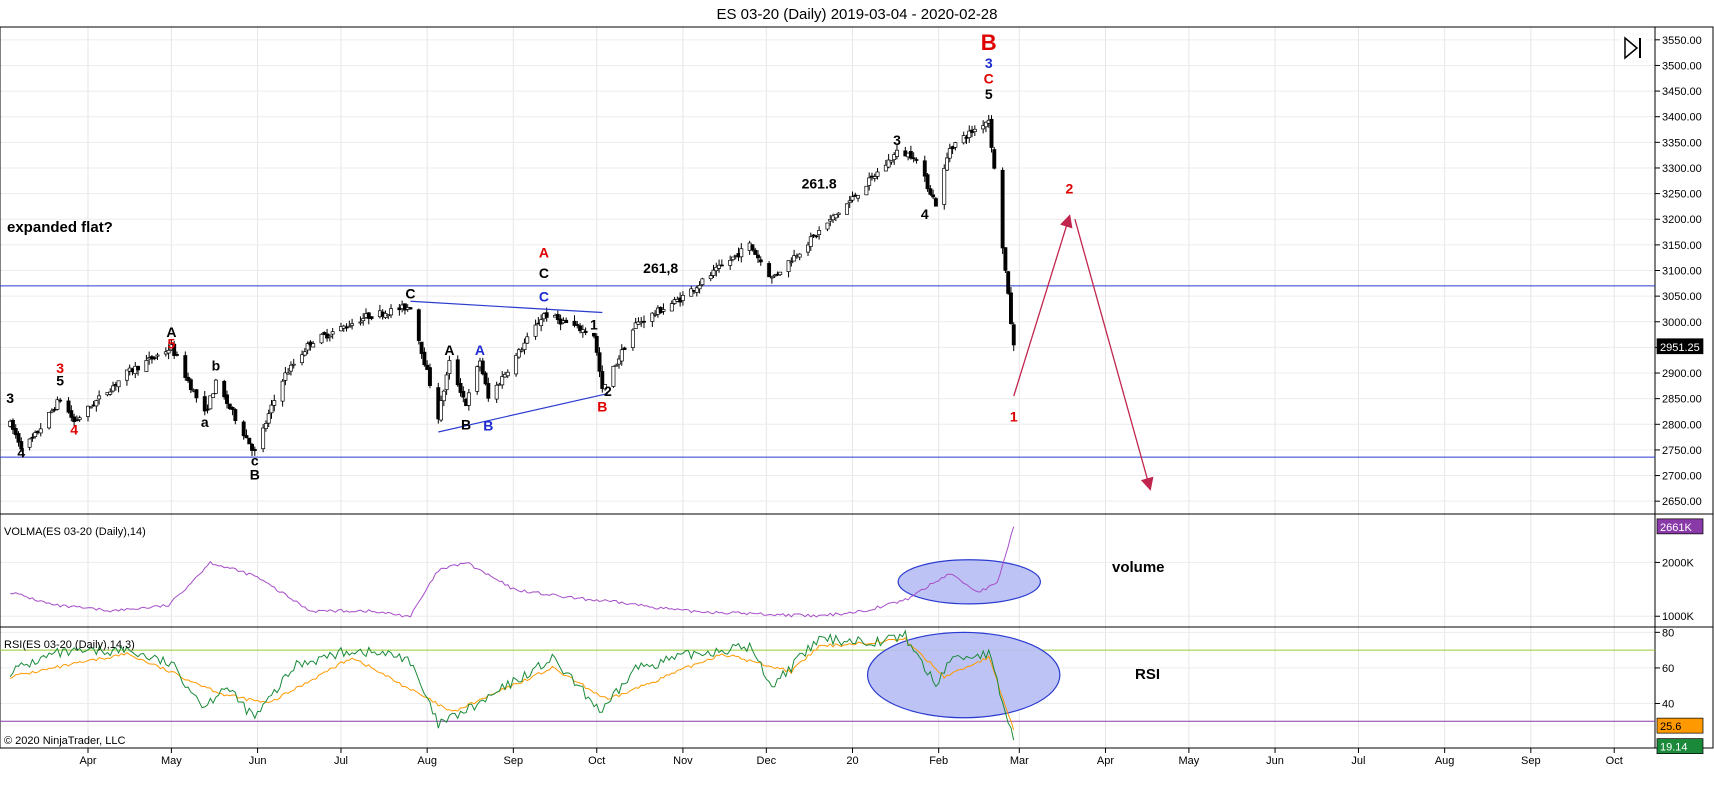  What do you see at coordinates (1445, 761) in the screenshot?
I see `x-tick-label: Aug` at bounding box center [1445, 761].